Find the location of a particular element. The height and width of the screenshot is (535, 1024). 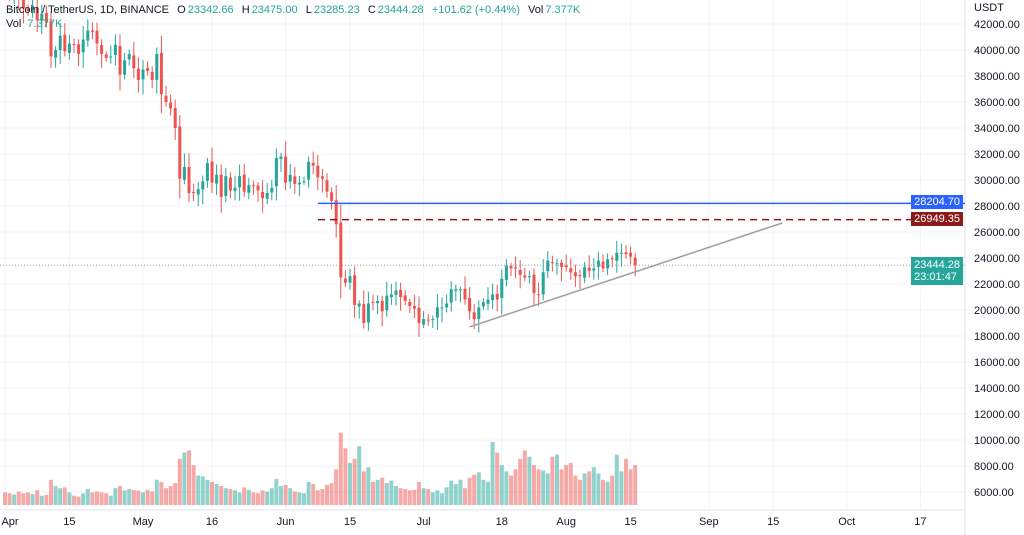

volume-study-legend: Vol 7.377K is located at coordinates (34, 24).